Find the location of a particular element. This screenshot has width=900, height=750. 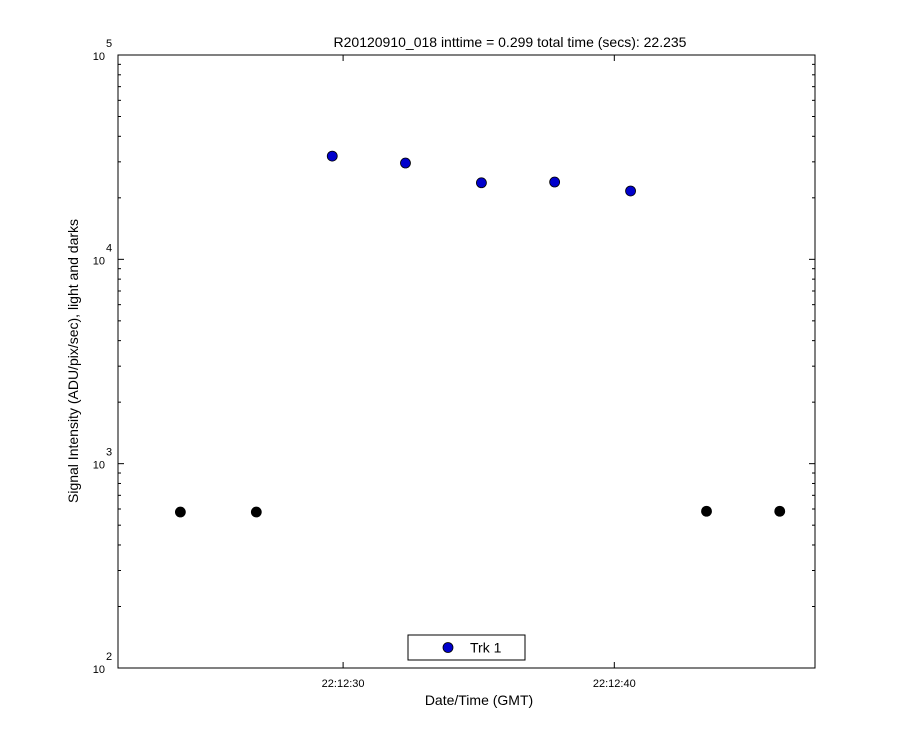

x-axis-label: Date/Time (GMT) is located at coordinates (479, 700).